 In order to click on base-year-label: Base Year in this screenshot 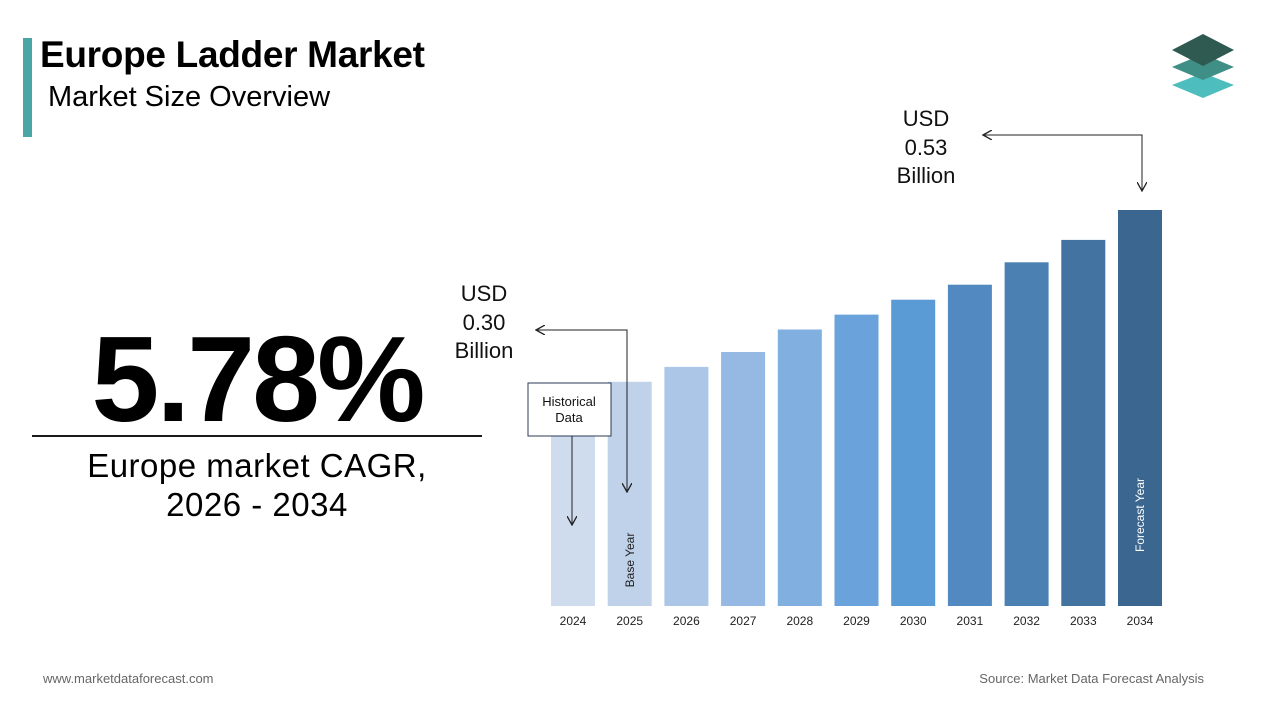, I will do `click(630, 560)`.